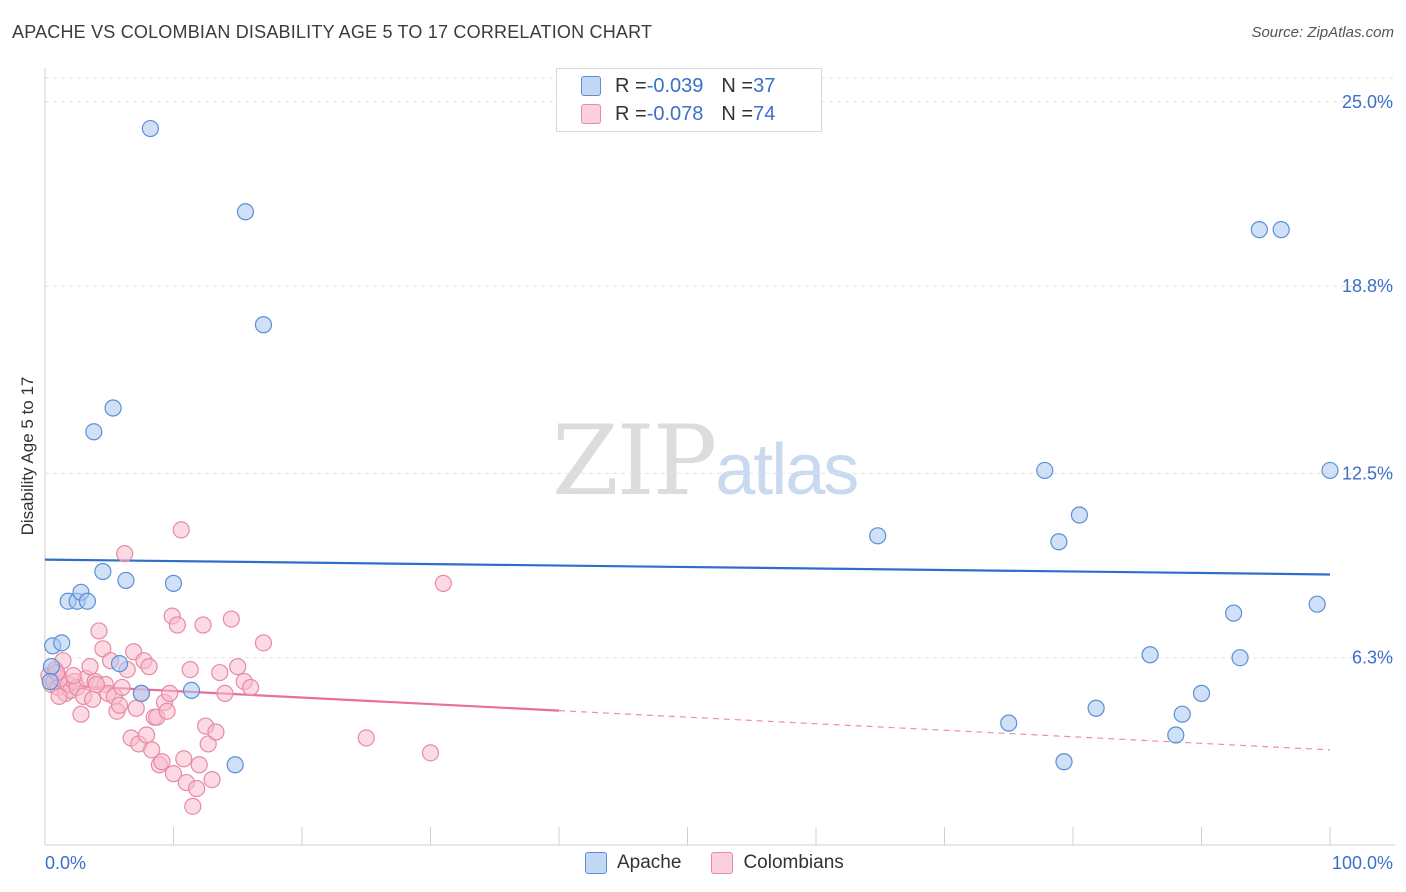  I want to click on y-tick-label: 6.3%, so click(1372, 658).